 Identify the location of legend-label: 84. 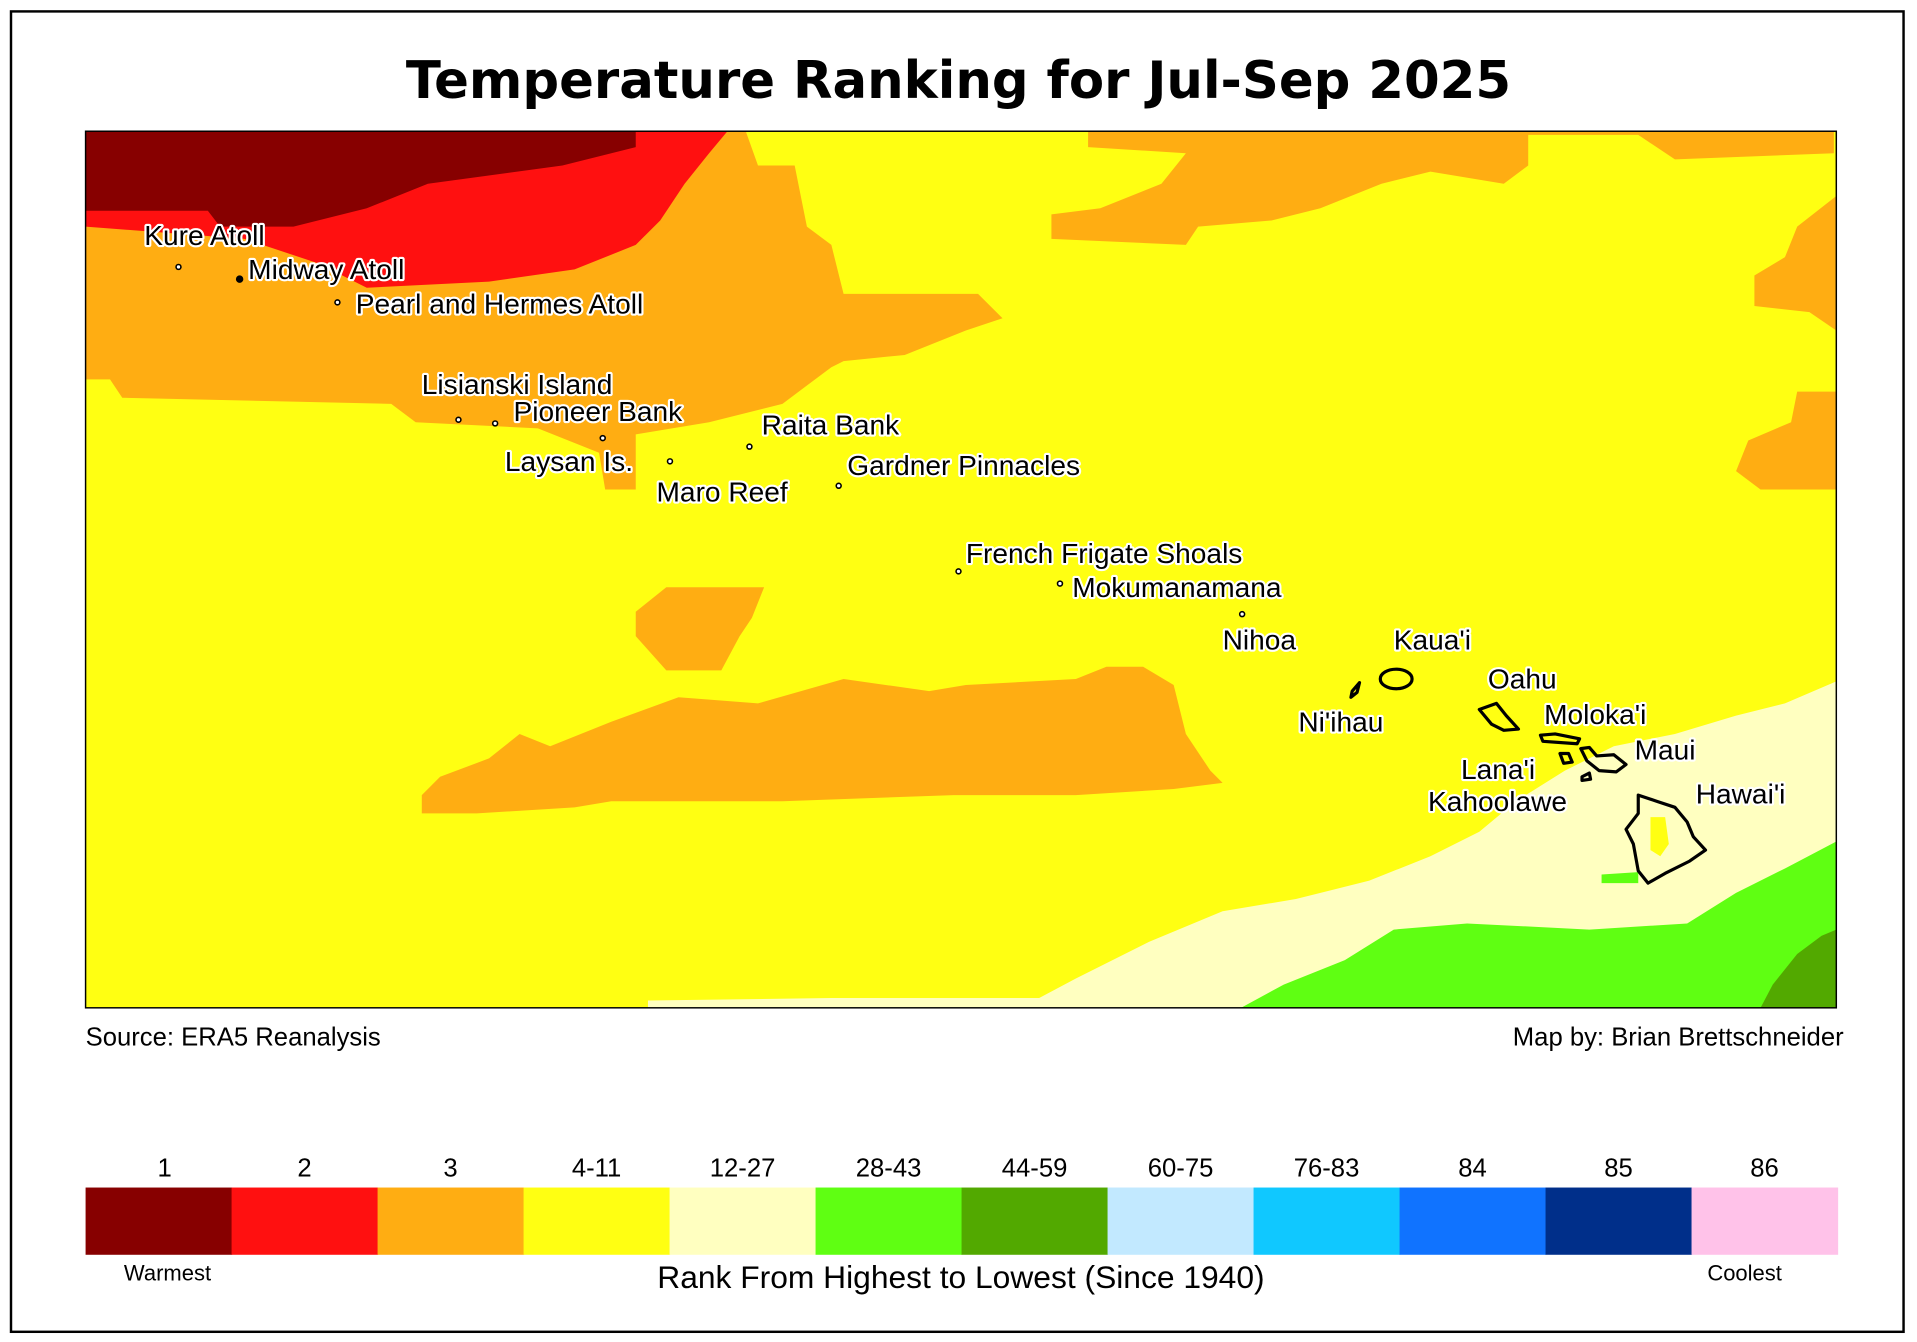
(1472, 1169).